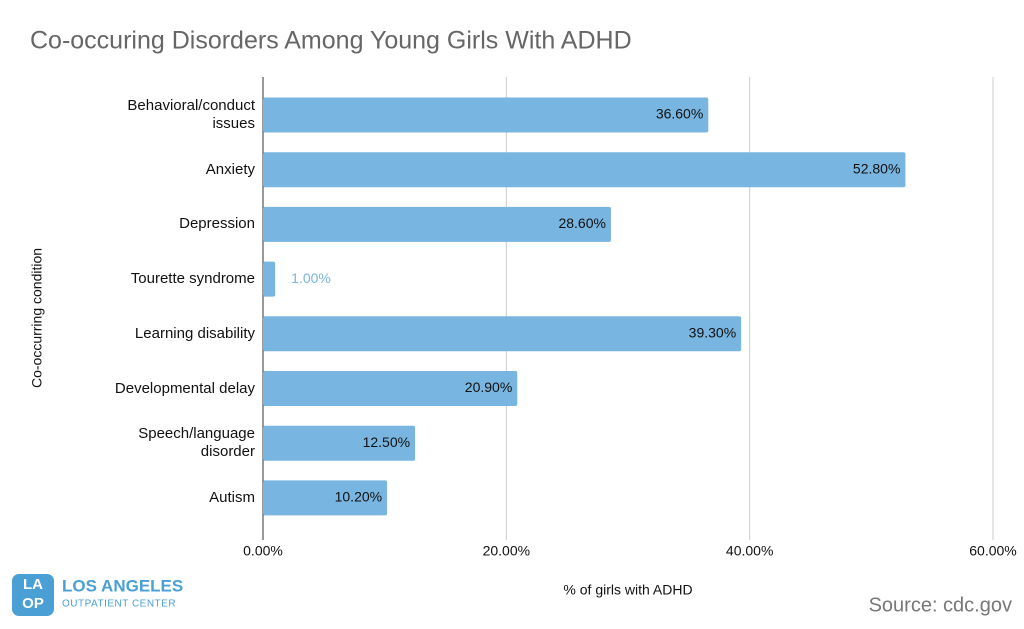 The width and height of the screenshot is (1024, 629). I want to click on value-label: 52.80%, so click(876, 168).